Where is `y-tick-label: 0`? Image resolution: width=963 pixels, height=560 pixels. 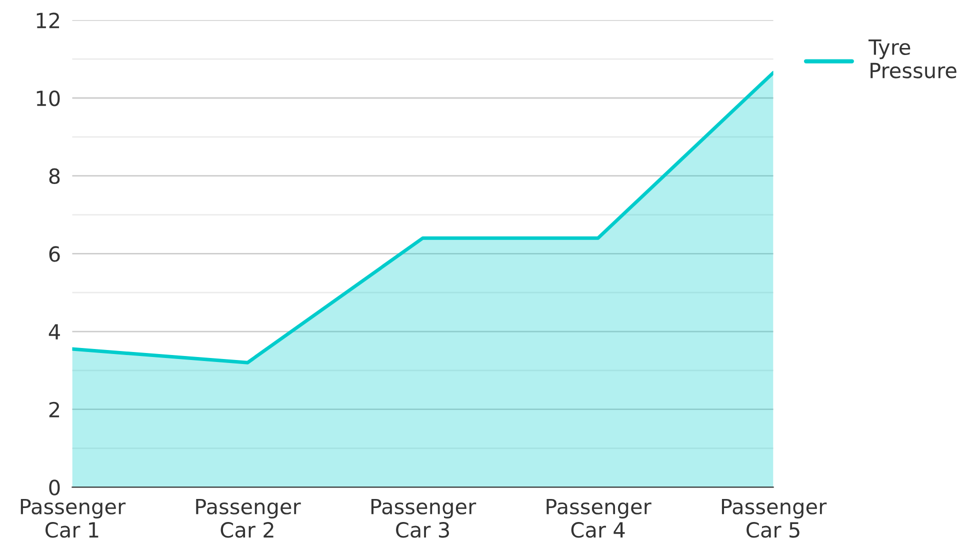 y-tick-label: 0 is located at coordinates (54, 488).